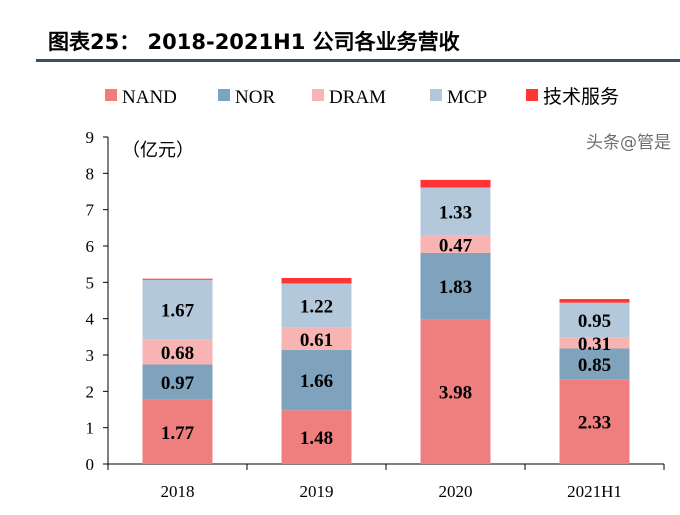 This screenshot has width=680, height=515. Describe the element at coordinates (90, 173) in the screenshot. I see `y-tick-label: 8` at that location.